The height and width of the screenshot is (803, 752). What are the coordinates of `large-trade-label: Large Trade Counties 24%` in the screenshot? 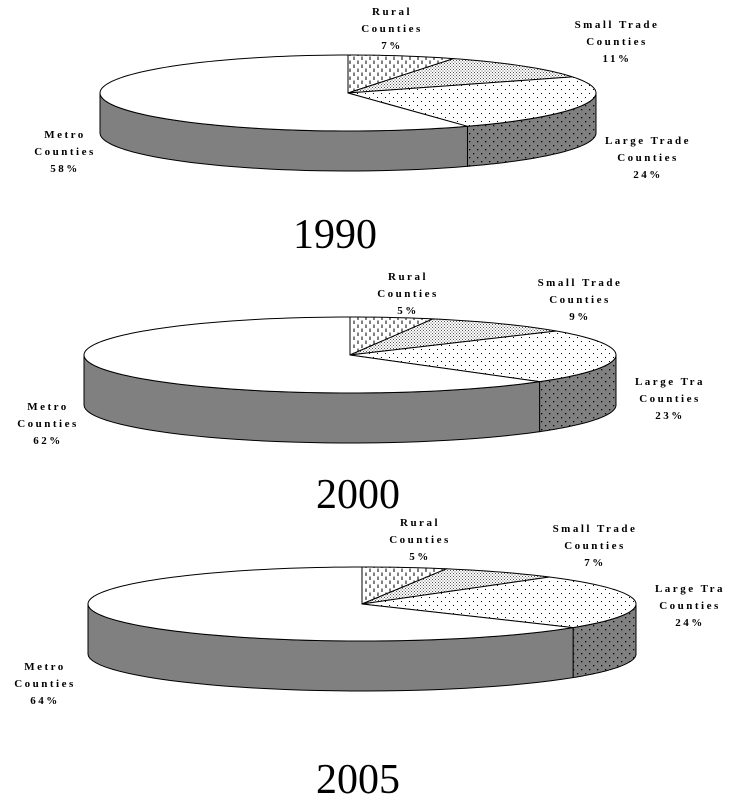 It's located at (648, 158).